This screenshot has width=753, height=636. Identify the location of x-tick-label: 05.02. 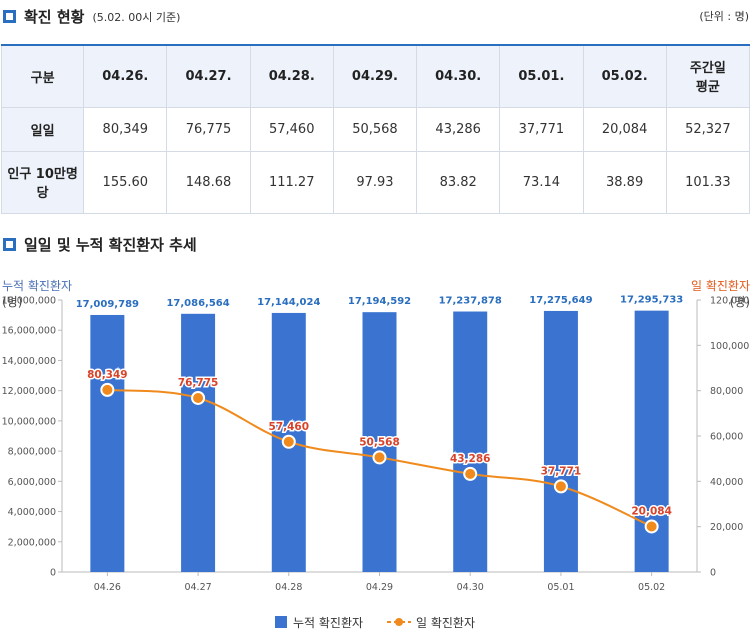
(651, 587).